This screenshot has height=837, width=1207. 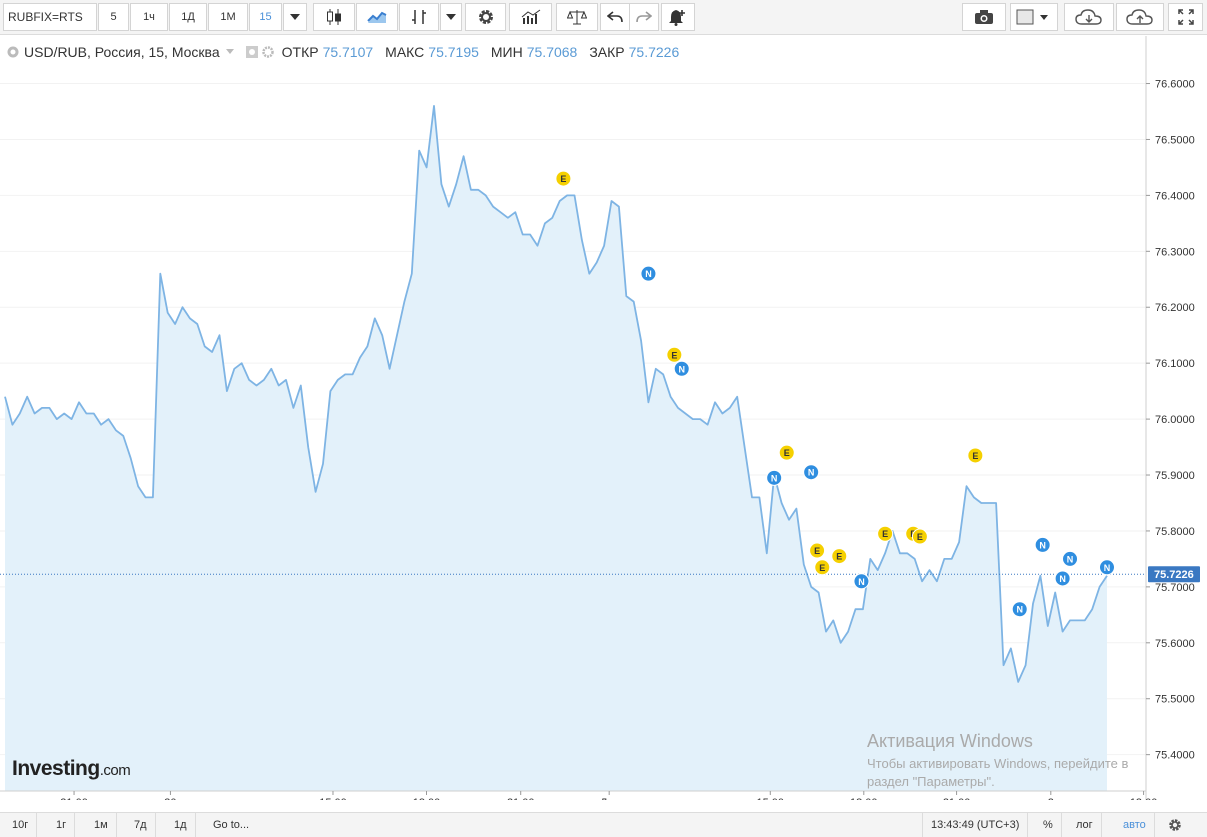 What do you see at coordinates (115, 770) in the screenshot?
I see `logo-suffix-text: .com` at bounding box center [115, 770].